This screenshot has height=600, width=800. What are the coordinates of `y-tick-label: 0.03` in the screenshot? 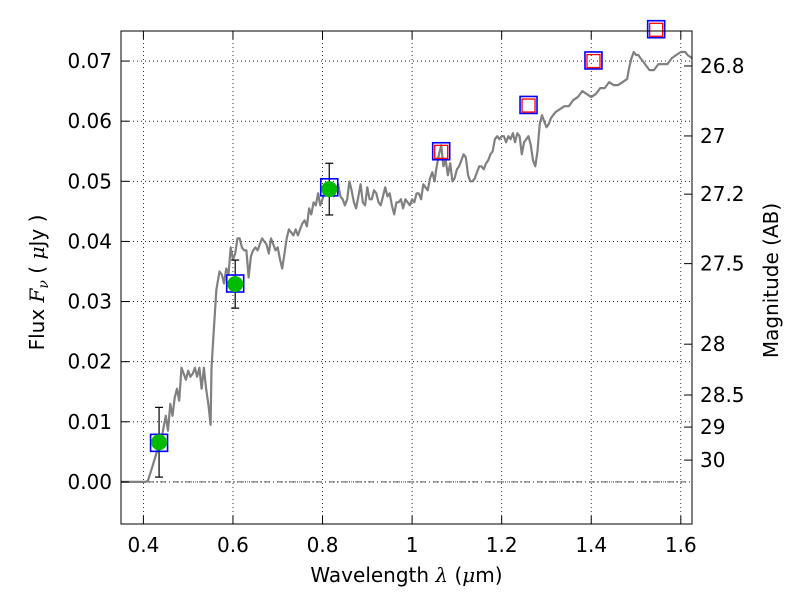 It's located at (89, 302).